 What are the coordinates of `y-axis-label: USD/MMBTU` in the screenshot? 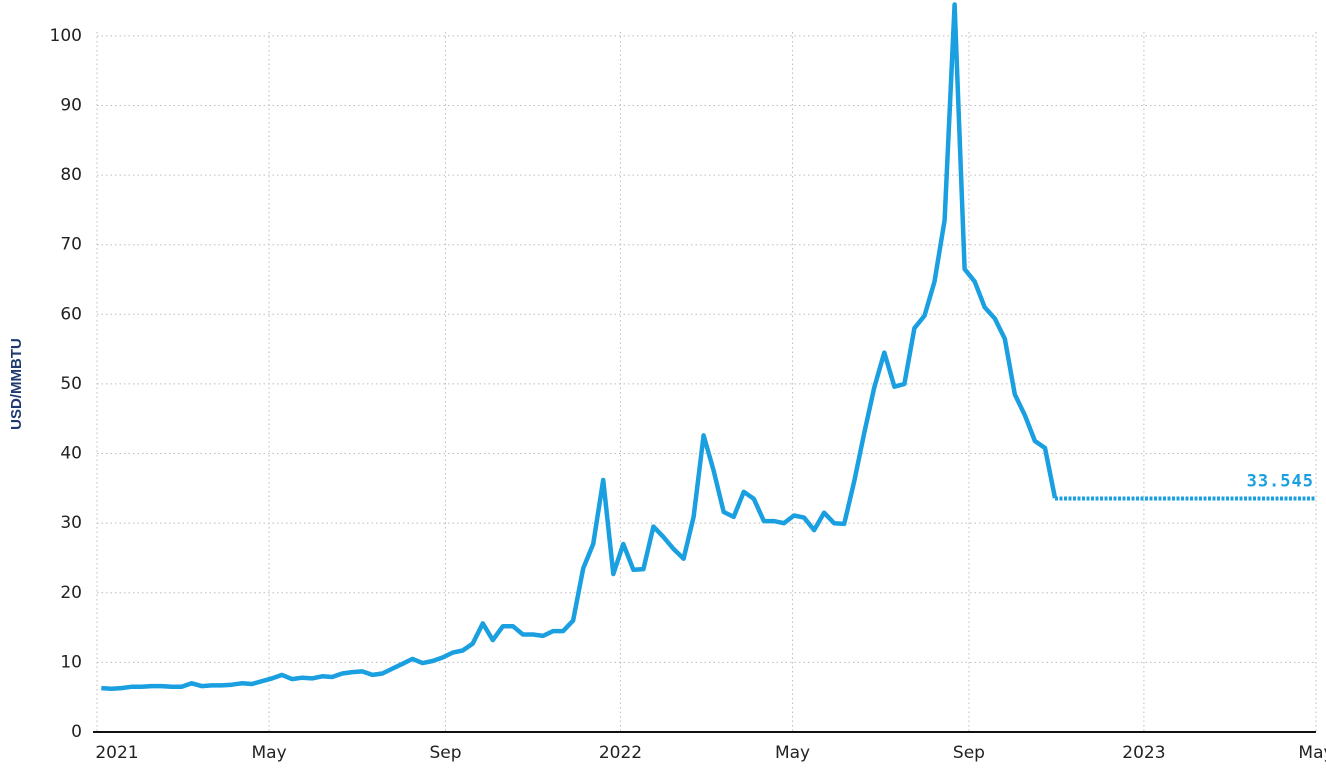 It's located at (16, 384).